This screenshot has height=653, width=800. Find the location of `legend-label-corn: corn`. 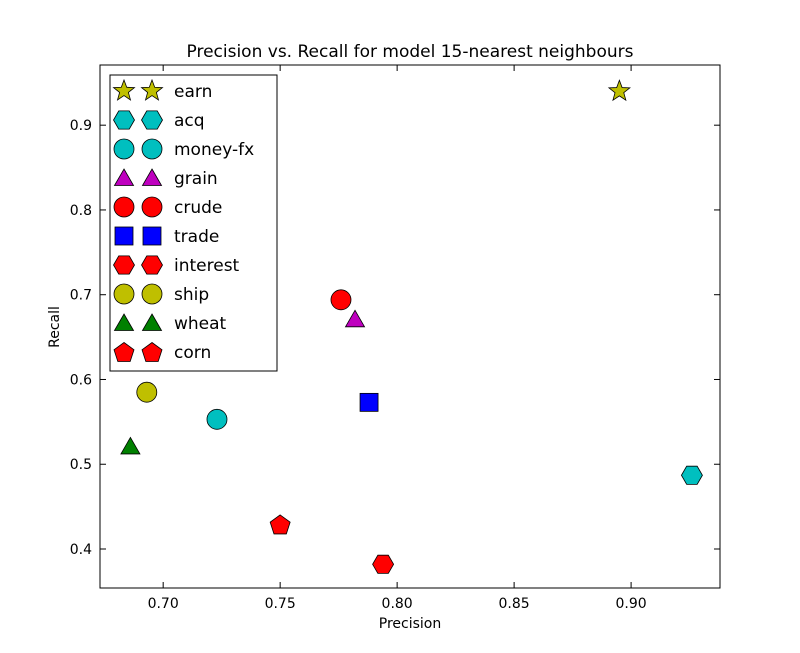

legend-label-corn: corn is located at coordinates (192, 353).